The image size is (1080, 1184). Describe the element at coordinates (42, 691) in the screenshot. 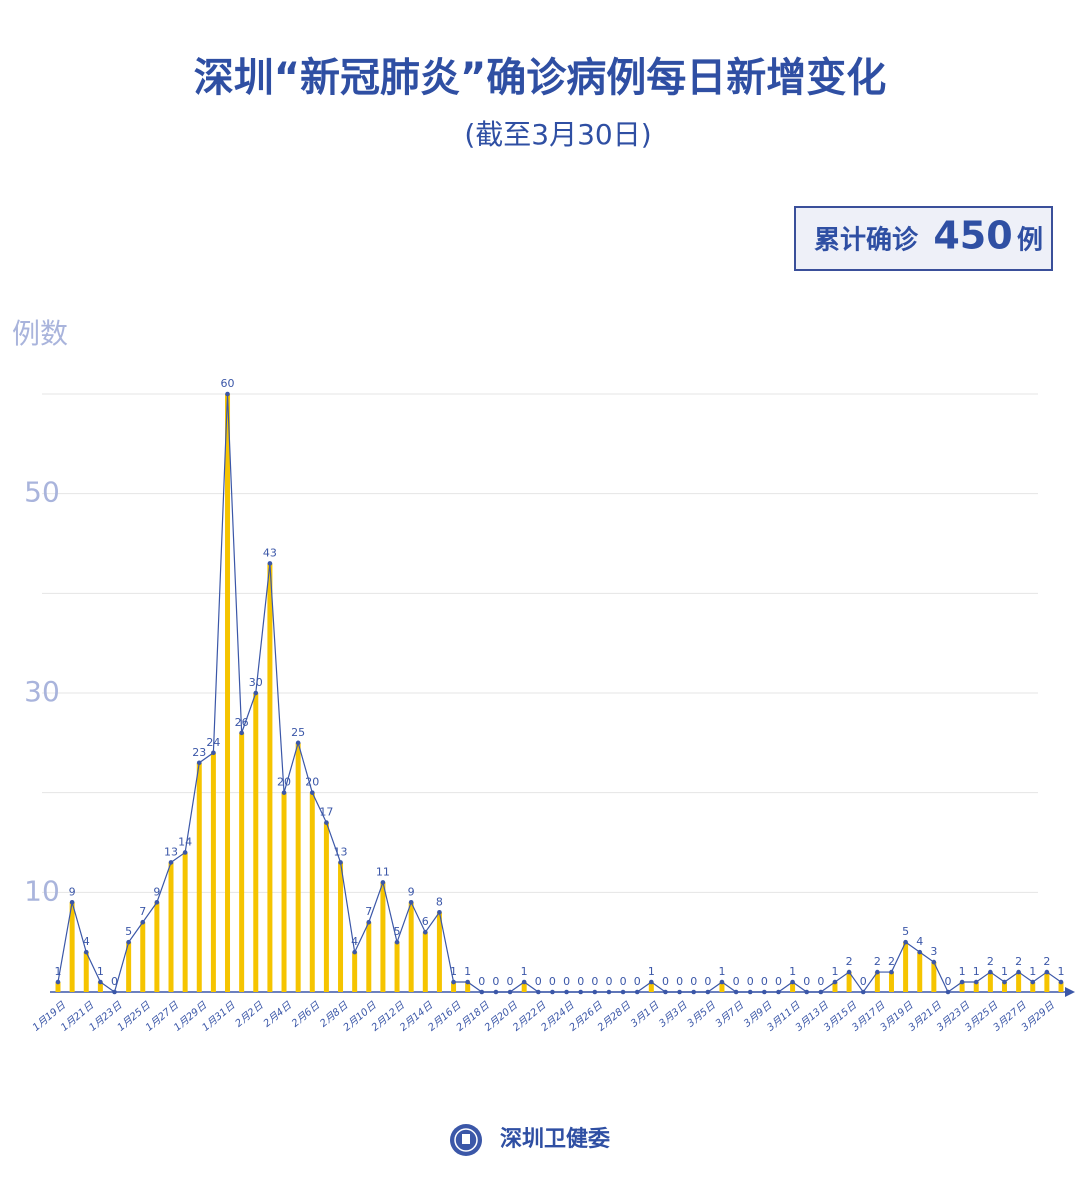

I see `y-tick-label: 30` at that location.